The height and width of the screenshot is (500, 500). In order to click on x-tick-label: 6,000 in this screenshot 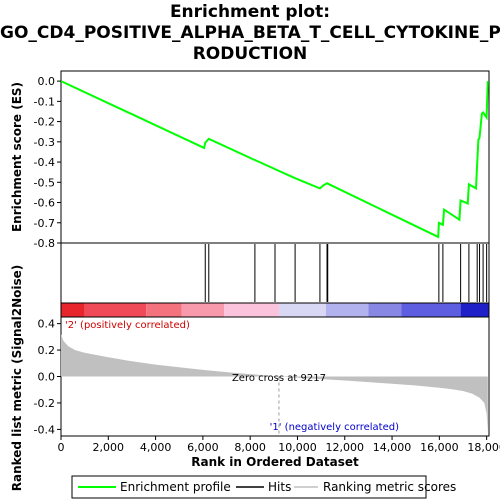, I will do `click(203, 447)`.